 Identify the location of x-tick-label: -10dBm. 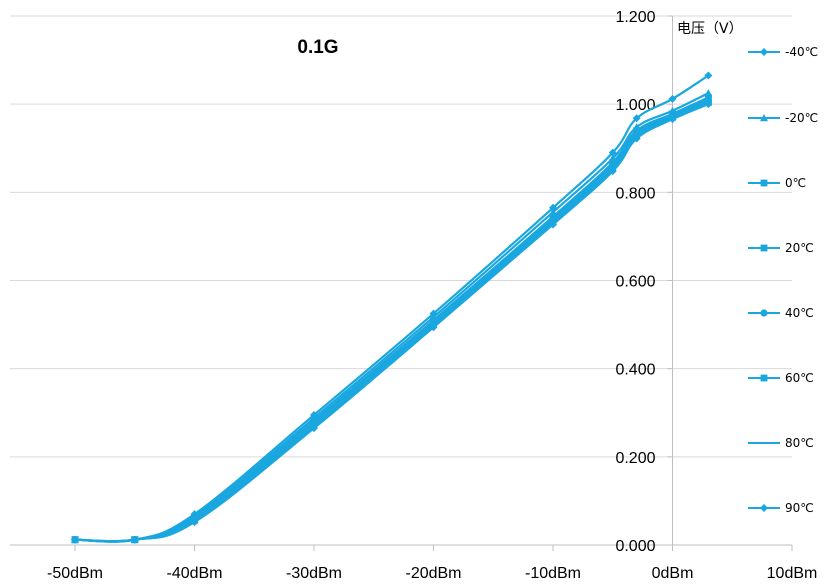
(553, 573).